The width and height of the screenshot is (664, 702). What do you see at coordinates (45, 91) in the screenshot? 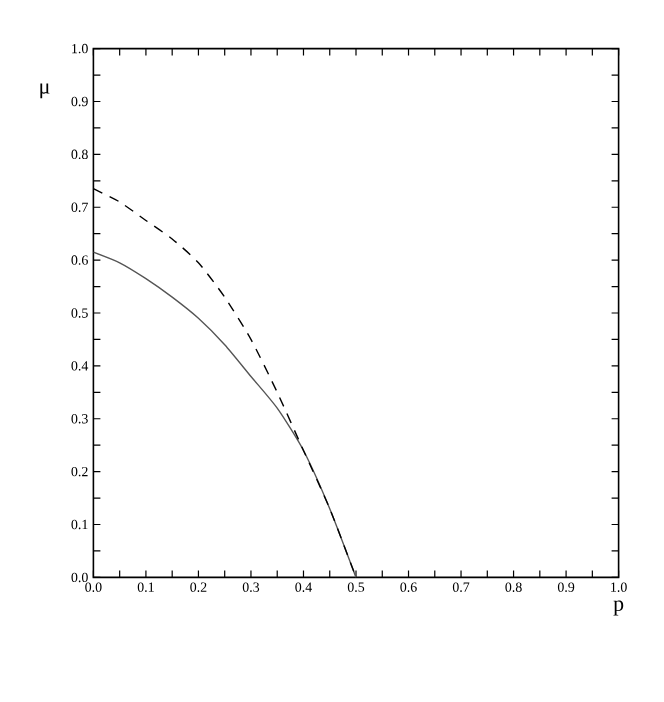
I see `y-axis-title: μ` at bounding box center [45, 91].